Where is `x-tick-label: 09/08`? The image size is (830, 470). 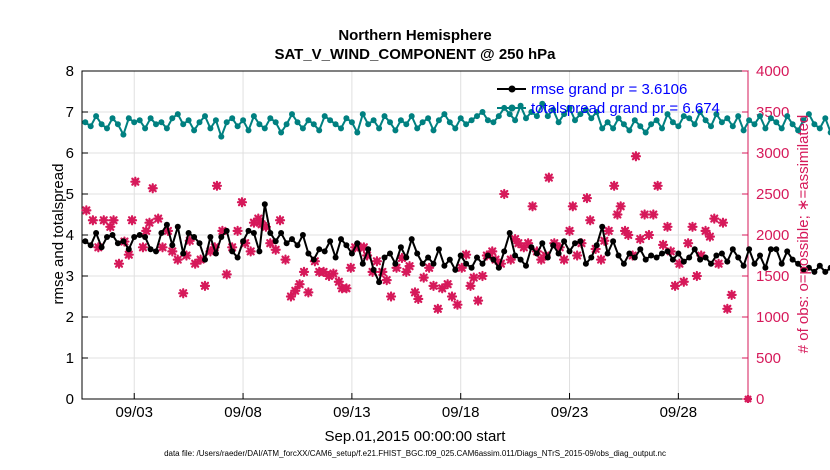
x-tick-label: 09/08 is located at coordinates (243, 412).